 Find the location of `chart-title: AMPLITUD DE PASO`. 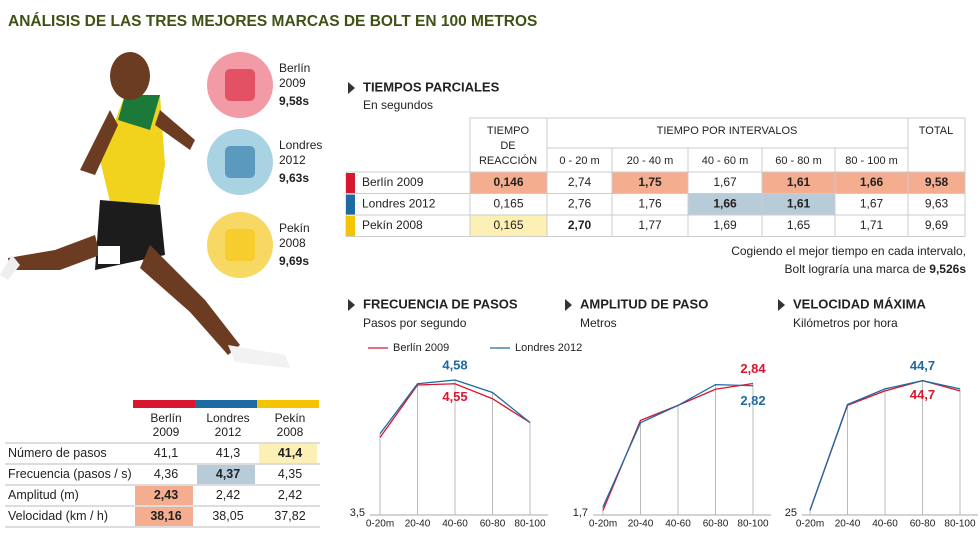

chart-title: AMPLITUD DE PASO is located at coordinates (644, 303).